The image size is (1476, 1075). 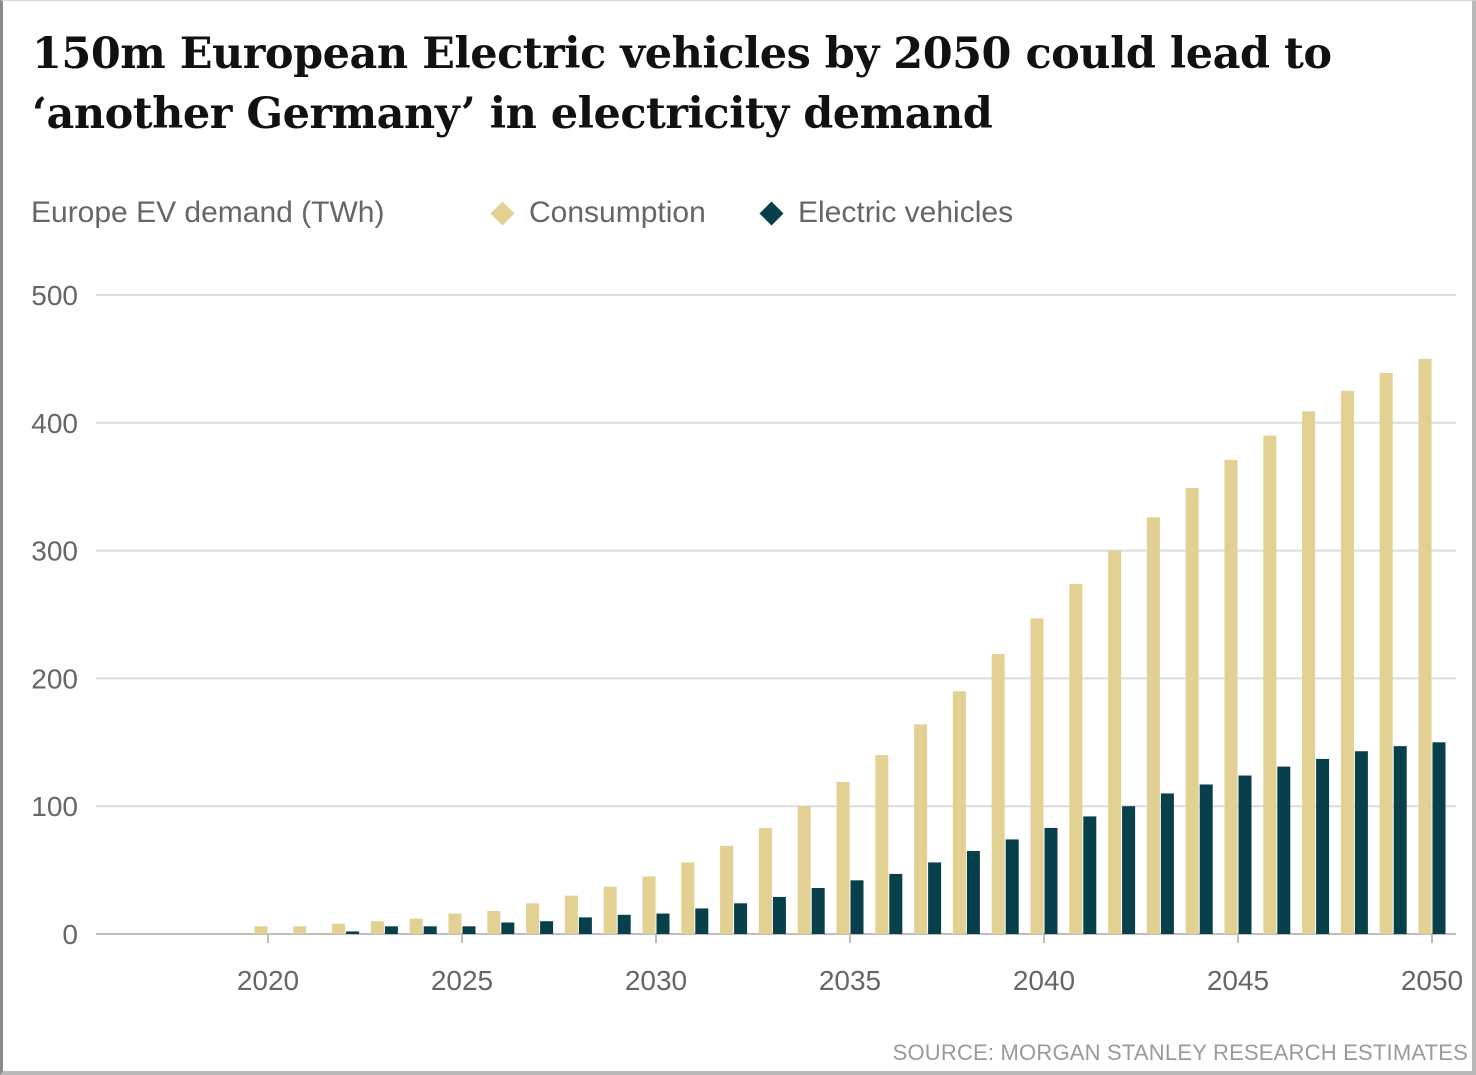 What do you see at coordinates (494, 922) in the screenshot?
I see `bar-consumption-2026` at bounding box center [494, 922].